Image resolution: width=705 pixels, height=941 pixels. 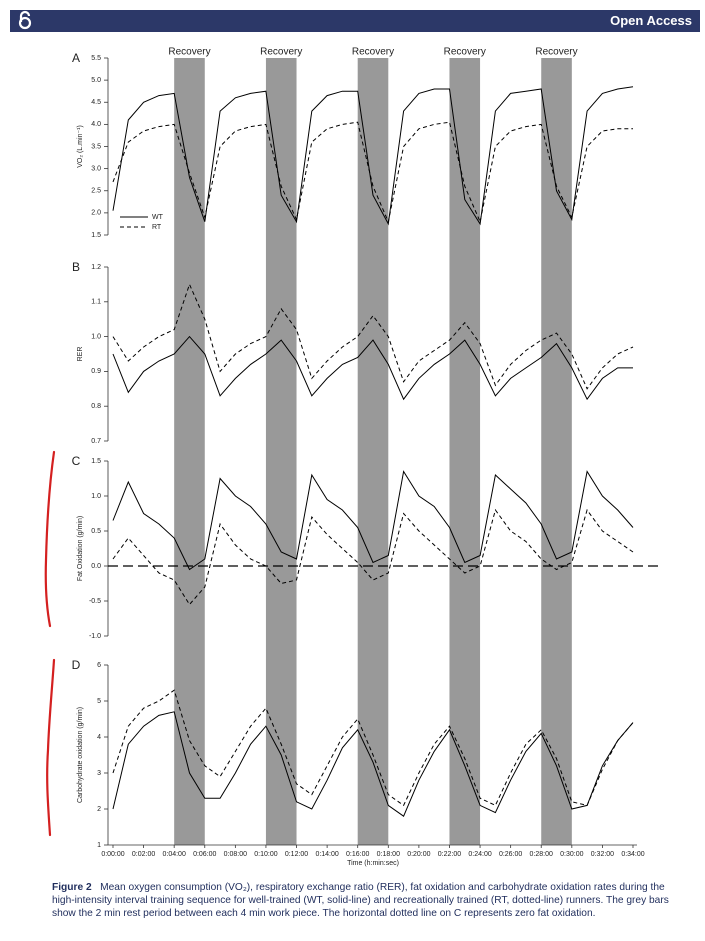 What do you see at coordinates (96, 213) in the screenshot?
I see `y-tick-label: 2.0` at bounding box center [96, 213].